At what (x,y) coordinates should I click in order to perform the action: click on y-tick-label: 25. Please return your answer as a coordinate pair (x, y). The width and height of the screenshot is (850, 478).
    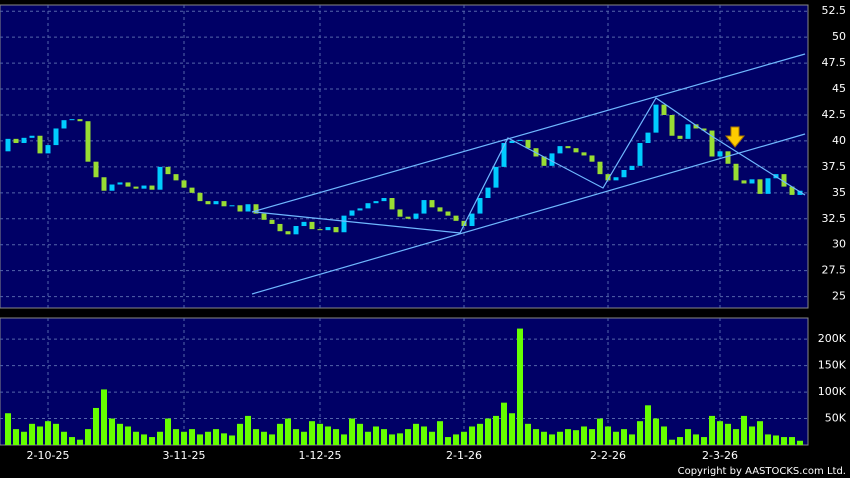
    Looking at the image, I should click on (839, 296).